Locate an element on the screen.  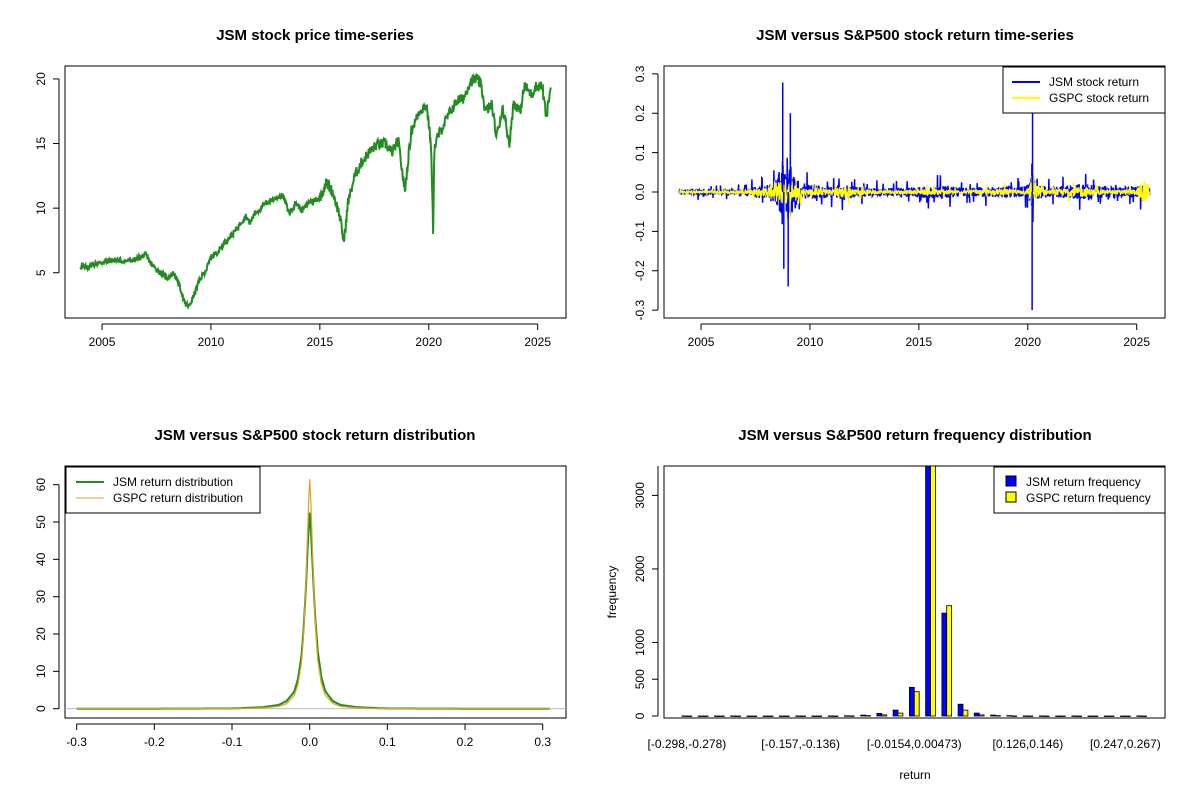
legend-label-jsm-freq: JSM return frequency is located at coordinates (1083, 482).